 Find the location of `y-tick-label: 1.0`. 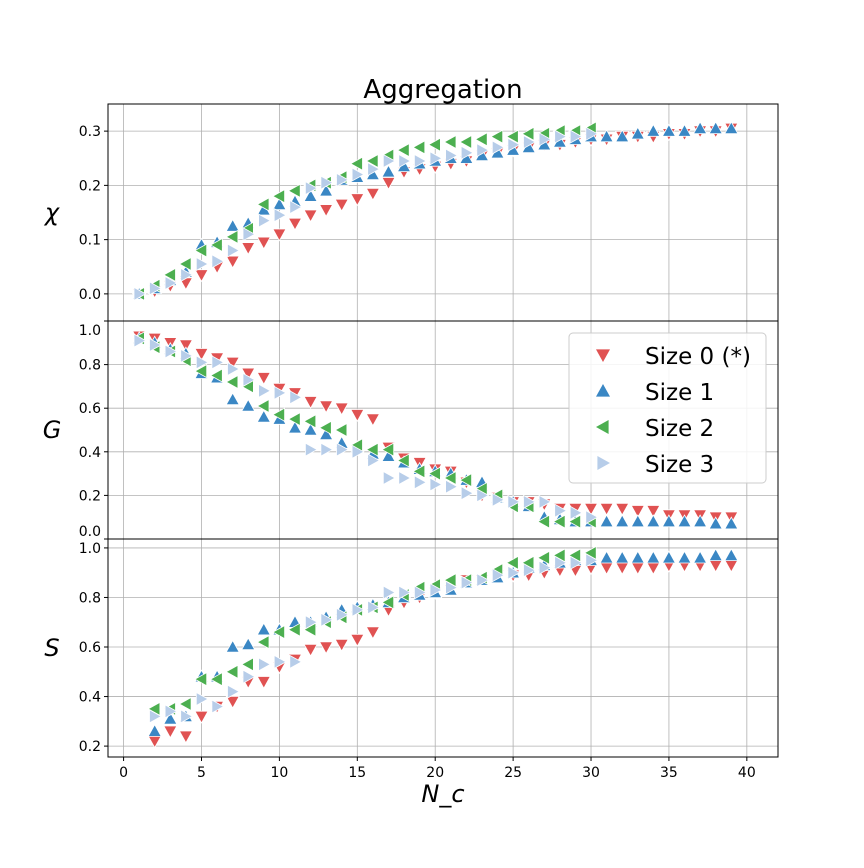

y-tick-label: 1.0 is located at coordinates (90, 549).